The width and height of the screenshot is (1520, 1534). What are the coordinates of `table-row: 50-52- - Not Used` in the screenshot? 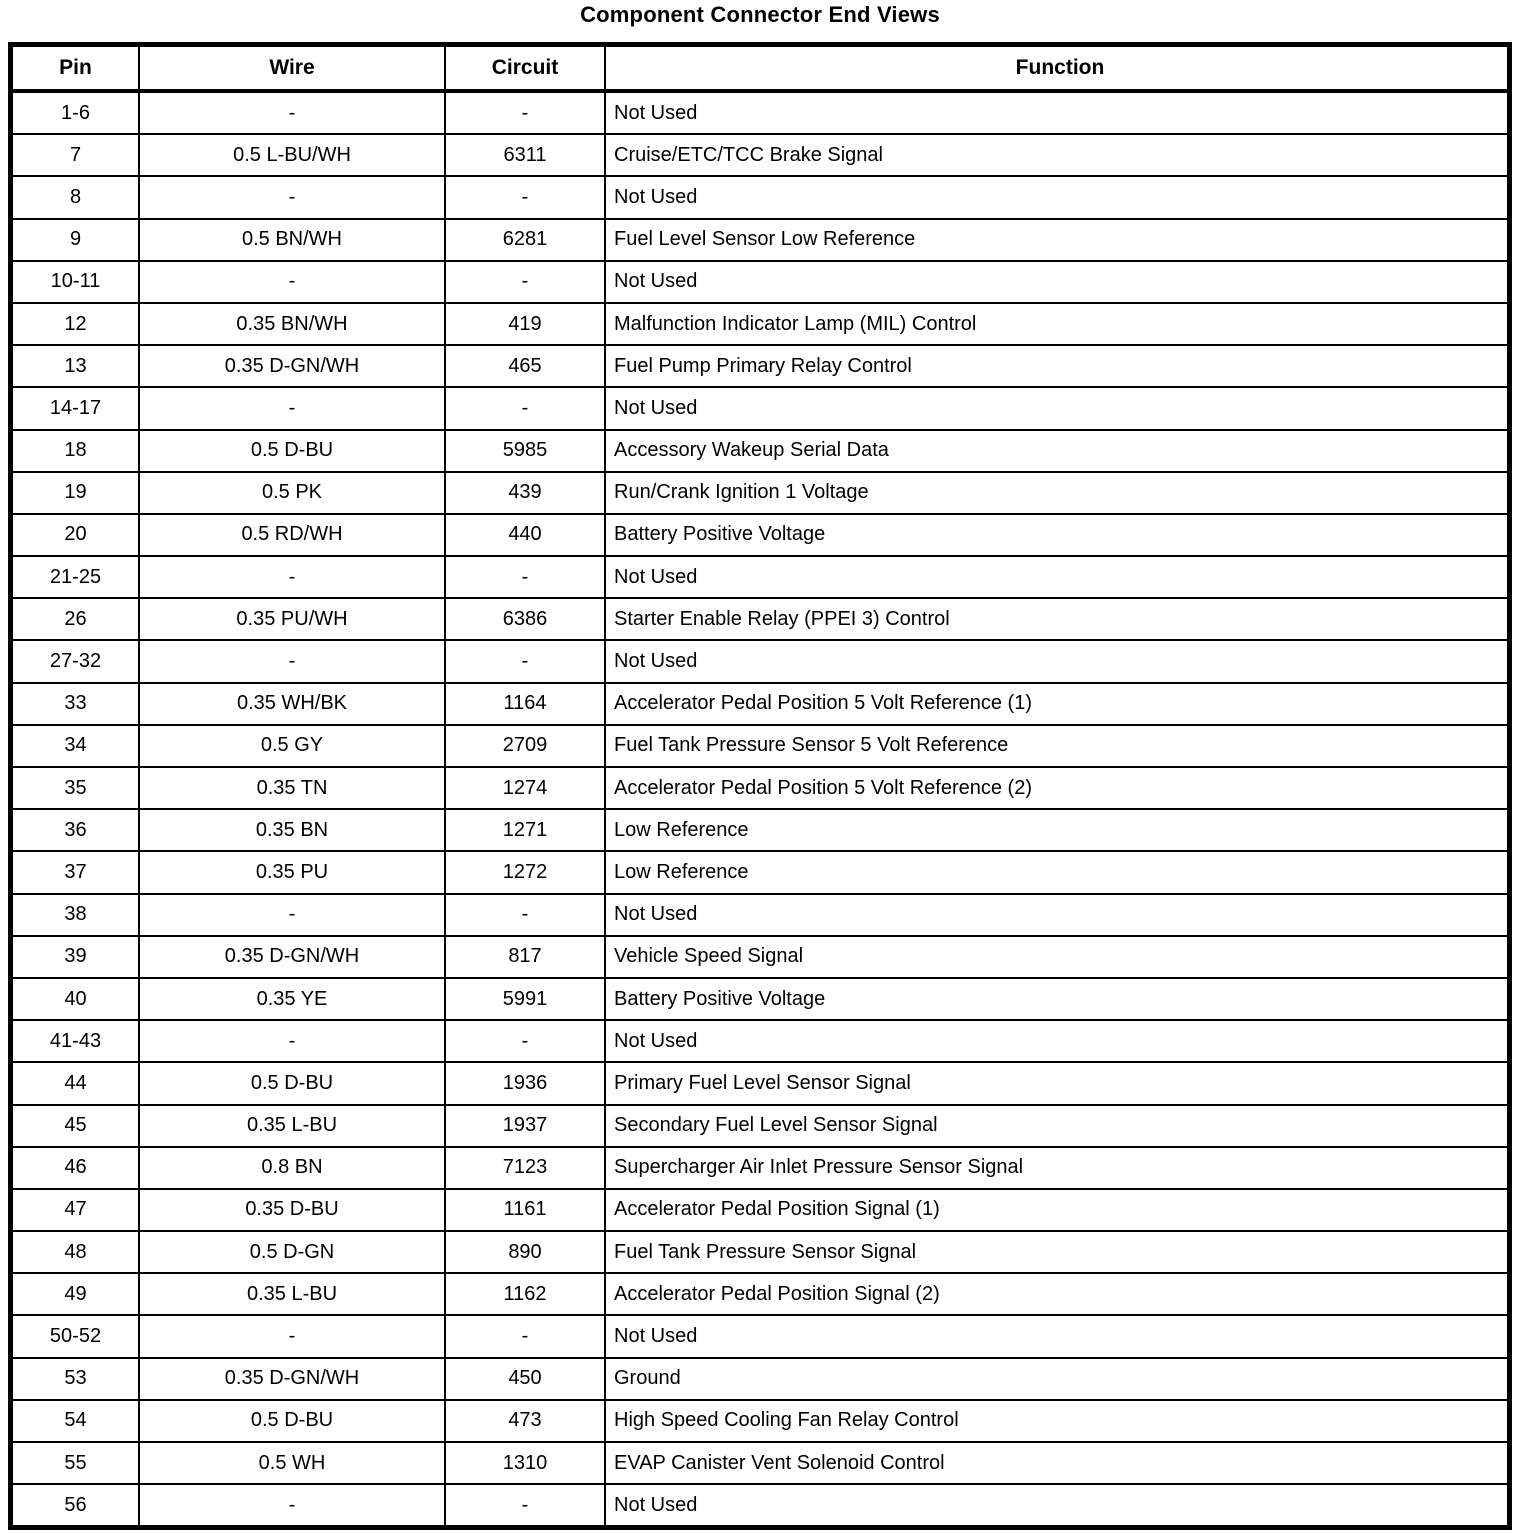 It's located at (760, 1336).